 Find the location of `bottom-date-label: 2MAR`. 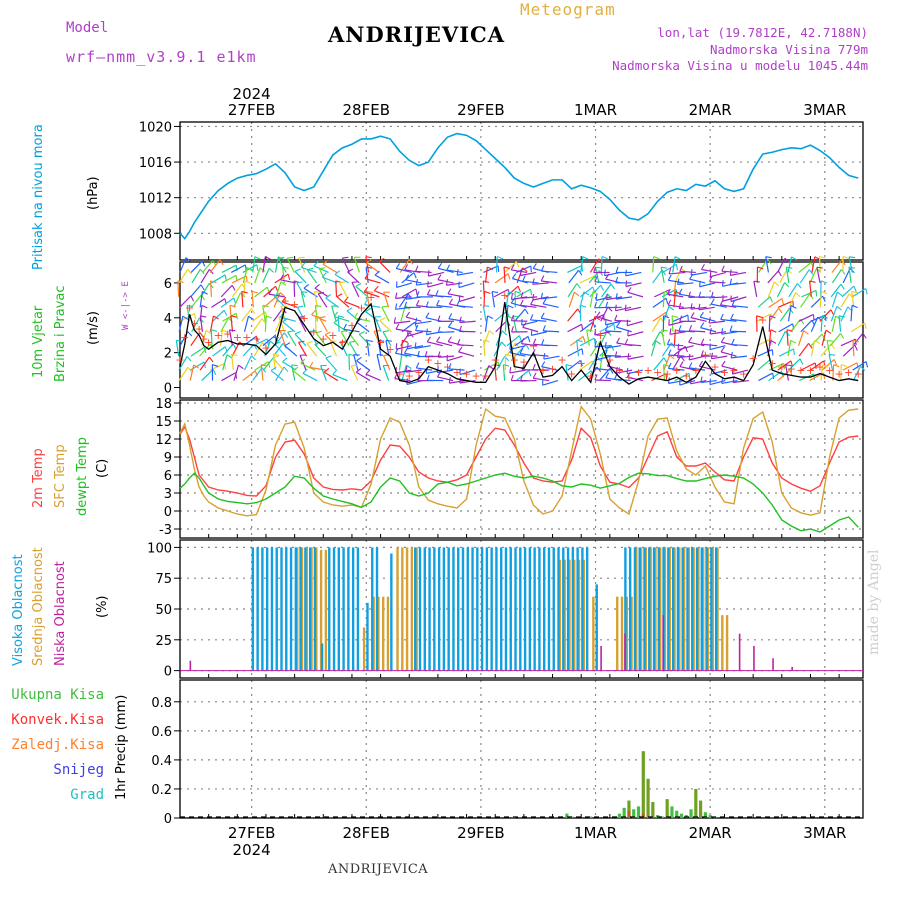

bottom-date-label: 2MAR is located at coordinates (710, 833).